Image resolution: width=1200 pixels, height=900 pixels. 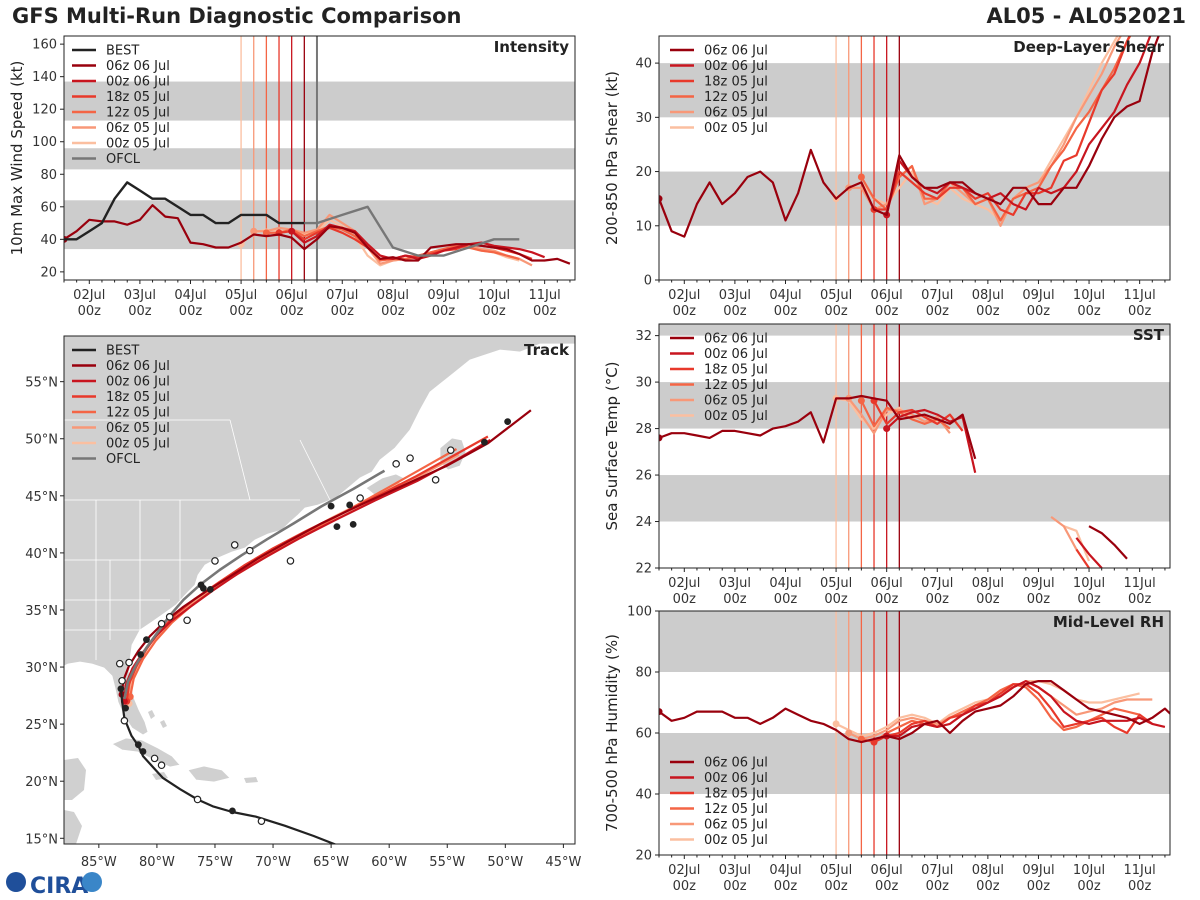 I want to click on rh-ytick-label: 60, so click(x=643, y=734).